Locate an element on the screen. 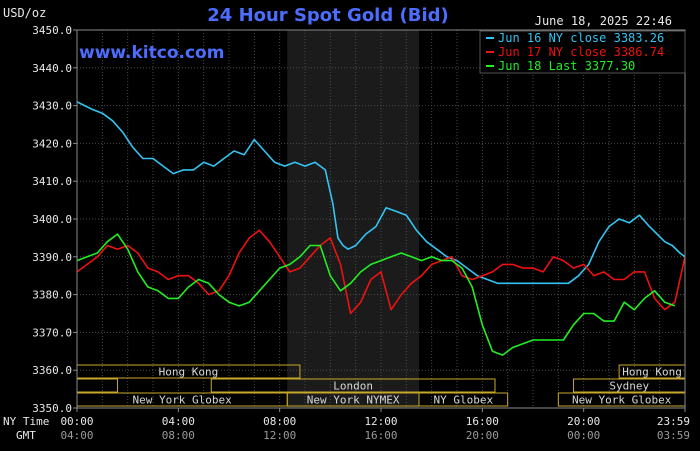 The height and width of the screenshot is (451, 700). legend-entry-jun16: Jun 16 NY close 3383.26 is located at coordinates (581, 38).